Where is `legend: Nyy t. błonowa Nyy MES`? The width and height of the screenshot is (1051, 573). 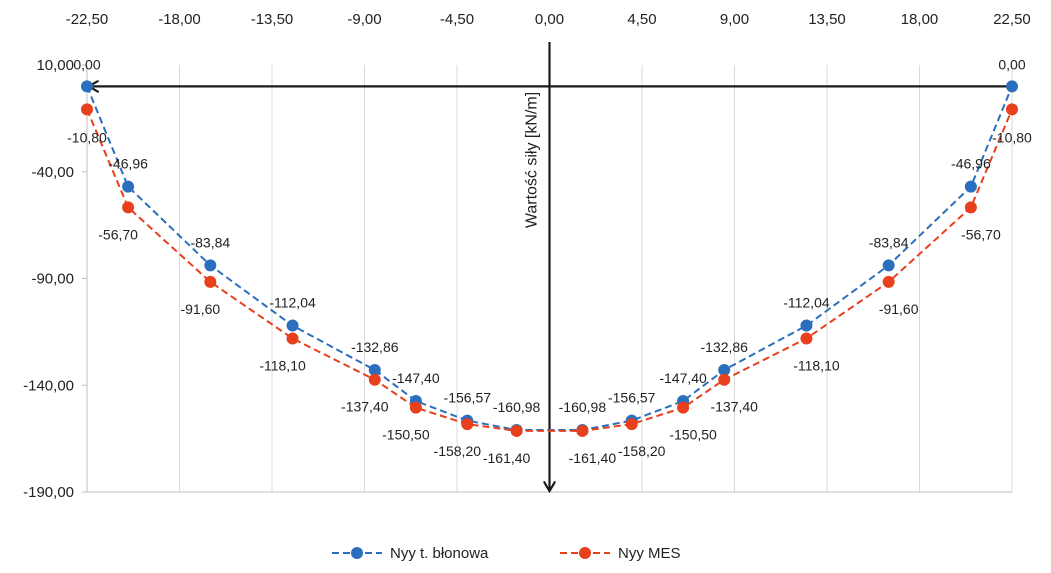 legend: Nyy t. błonowa Nyy MES is located at coordinates (506, 553).